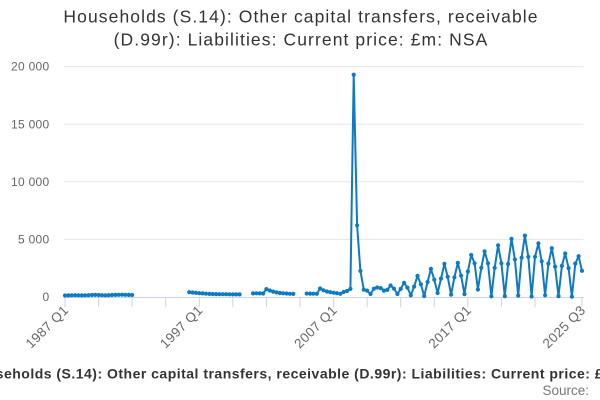  Describe the element at coordinates (30, 67) in the screenshot. I see `svg-text: 20 000` at that location.